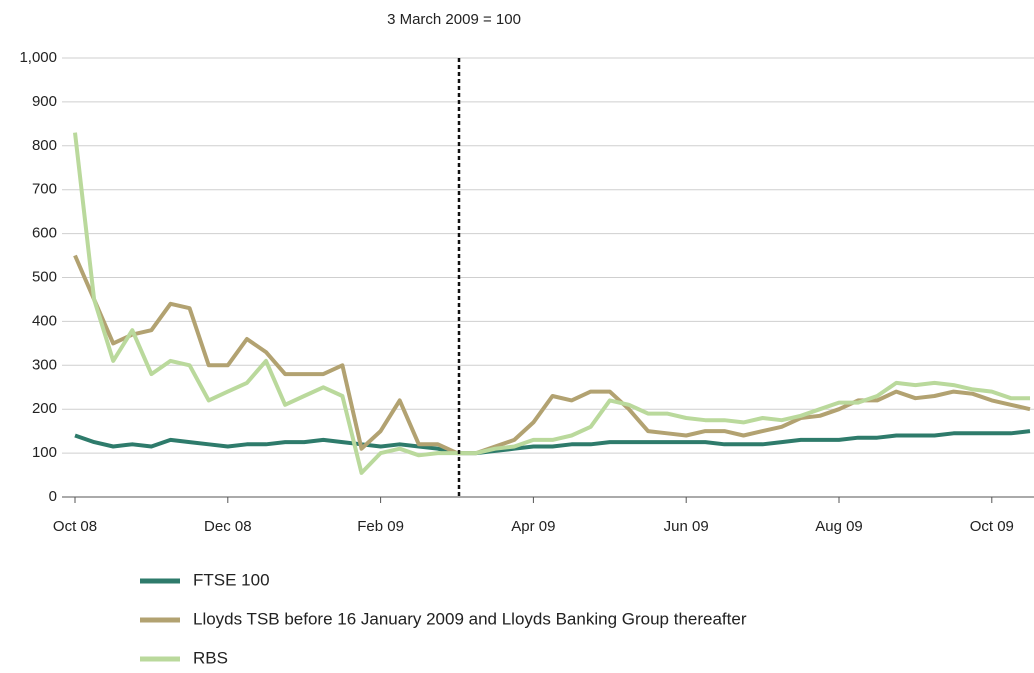 Image resolution: width=1034 pixels, height=673 pixels. What do you see at coordinates (44, 452) in the screenshot?
I see `y-tick-label: 100` at bounding box center [44, 452].